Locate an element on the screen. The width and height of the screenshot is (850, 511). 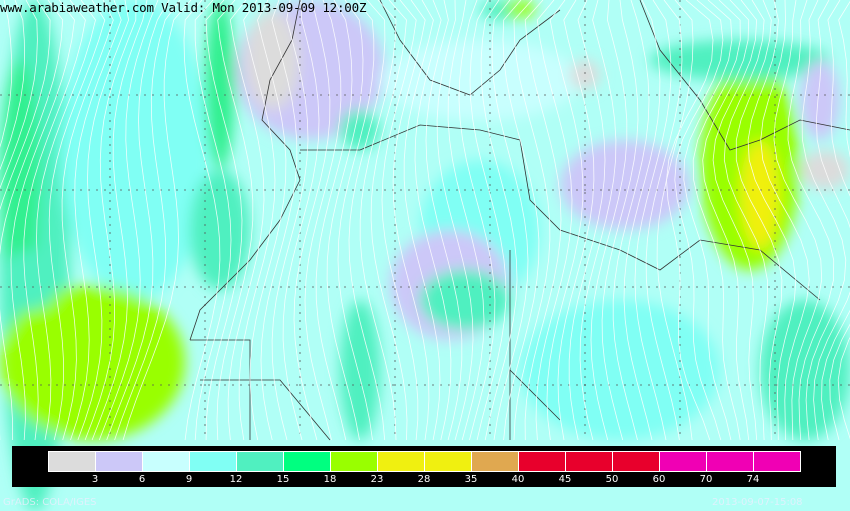
legend-label: 74 is located at coordinates (753, 479).